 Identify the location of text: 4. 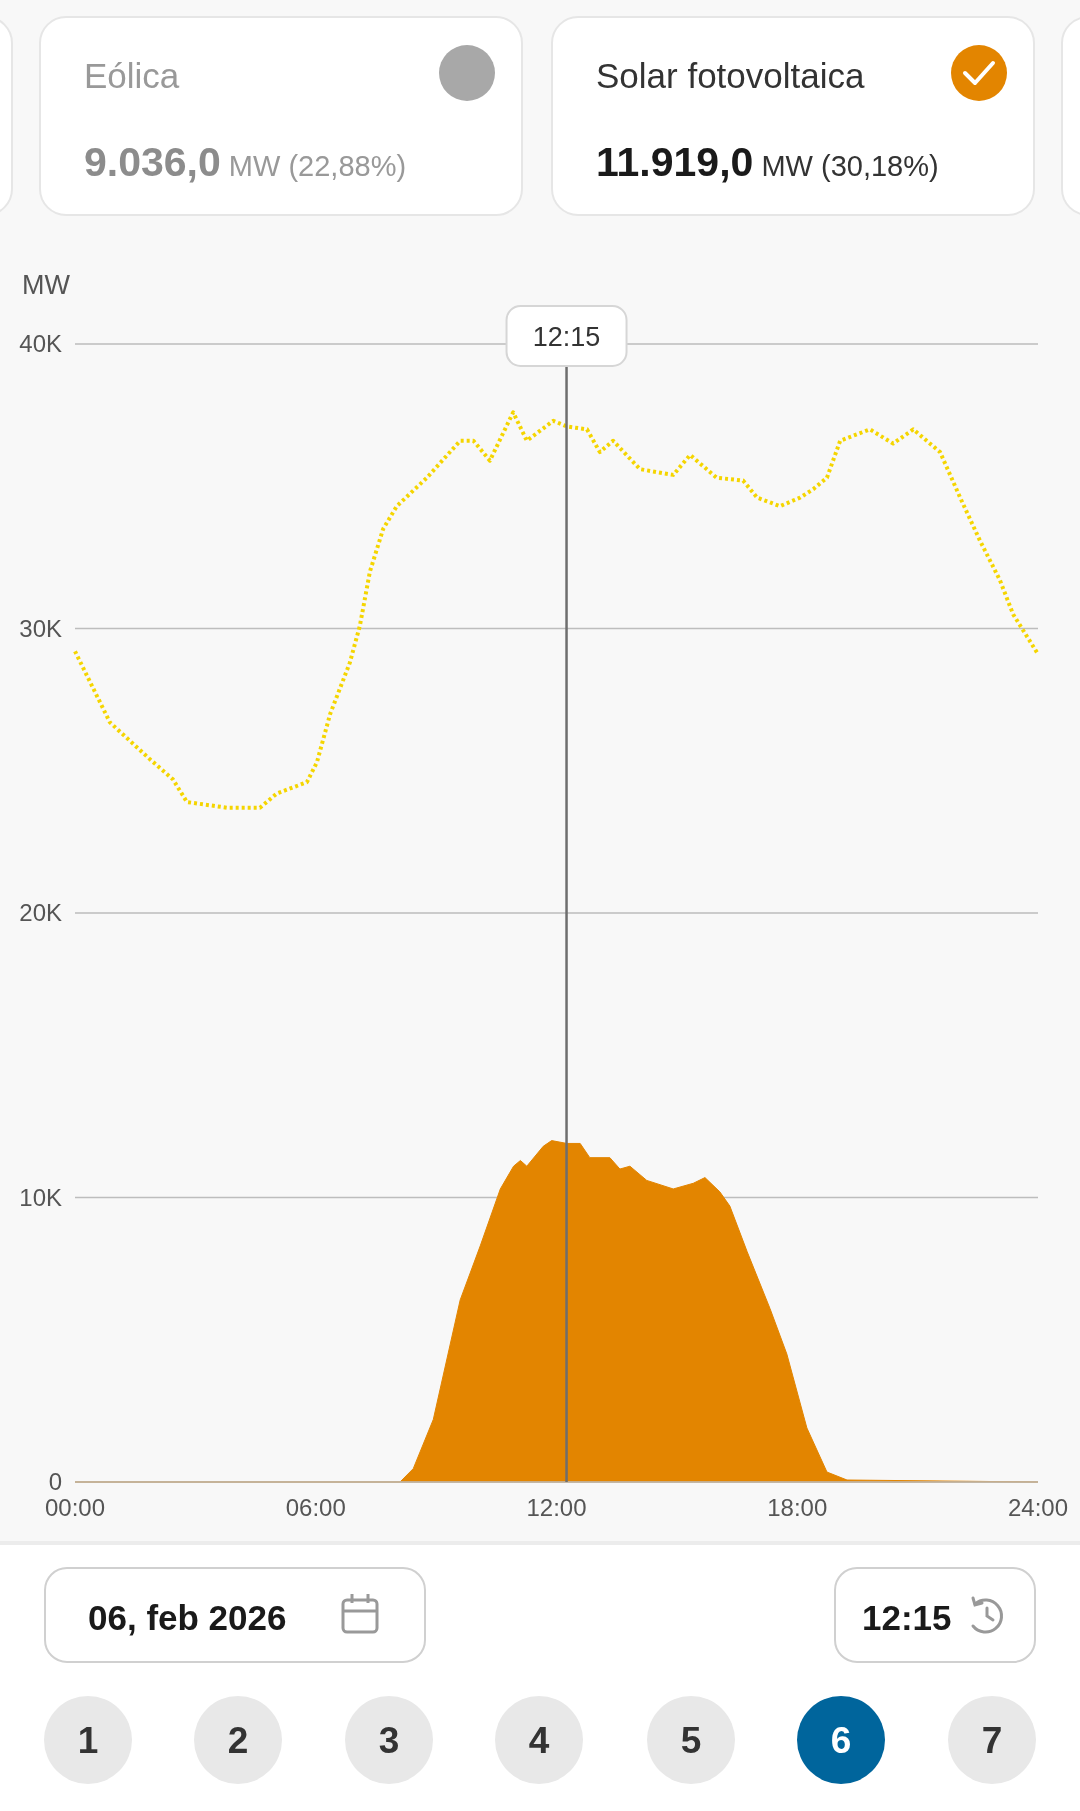
(539, 1740).